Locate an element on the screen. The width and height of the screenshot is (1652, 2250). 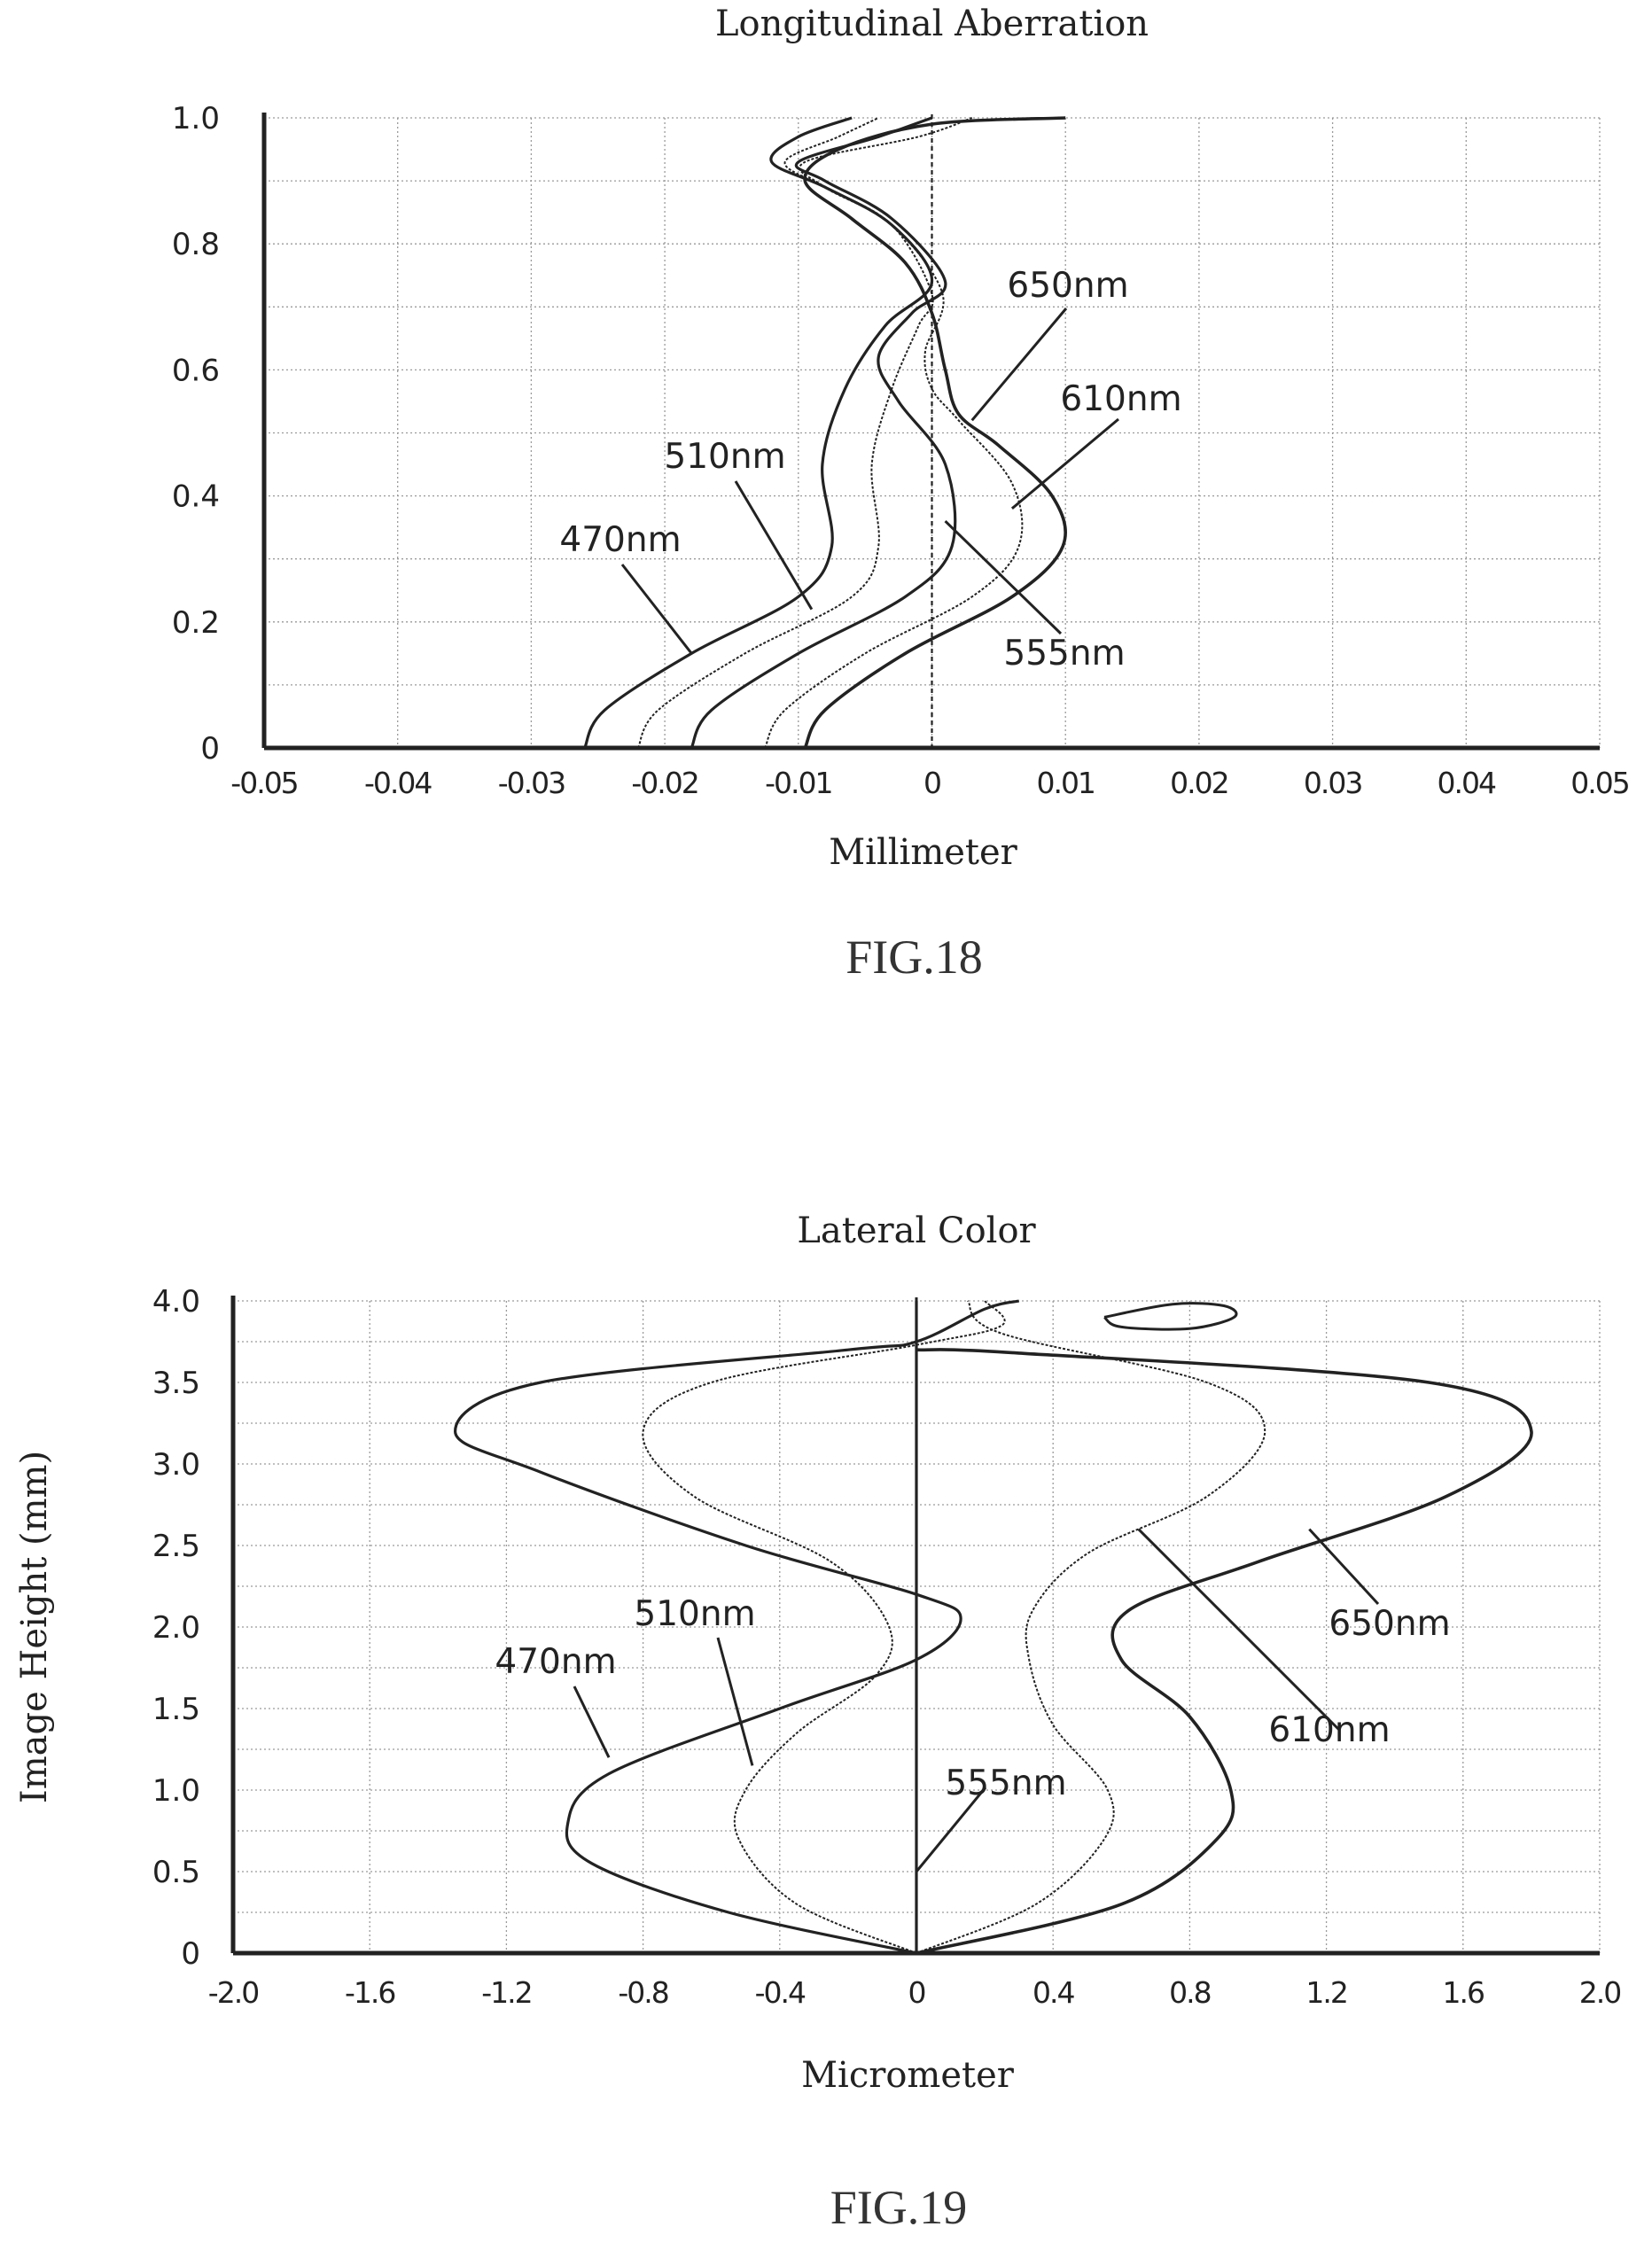
x-axis-label: Millimeter is located at coordinates (923, 852).